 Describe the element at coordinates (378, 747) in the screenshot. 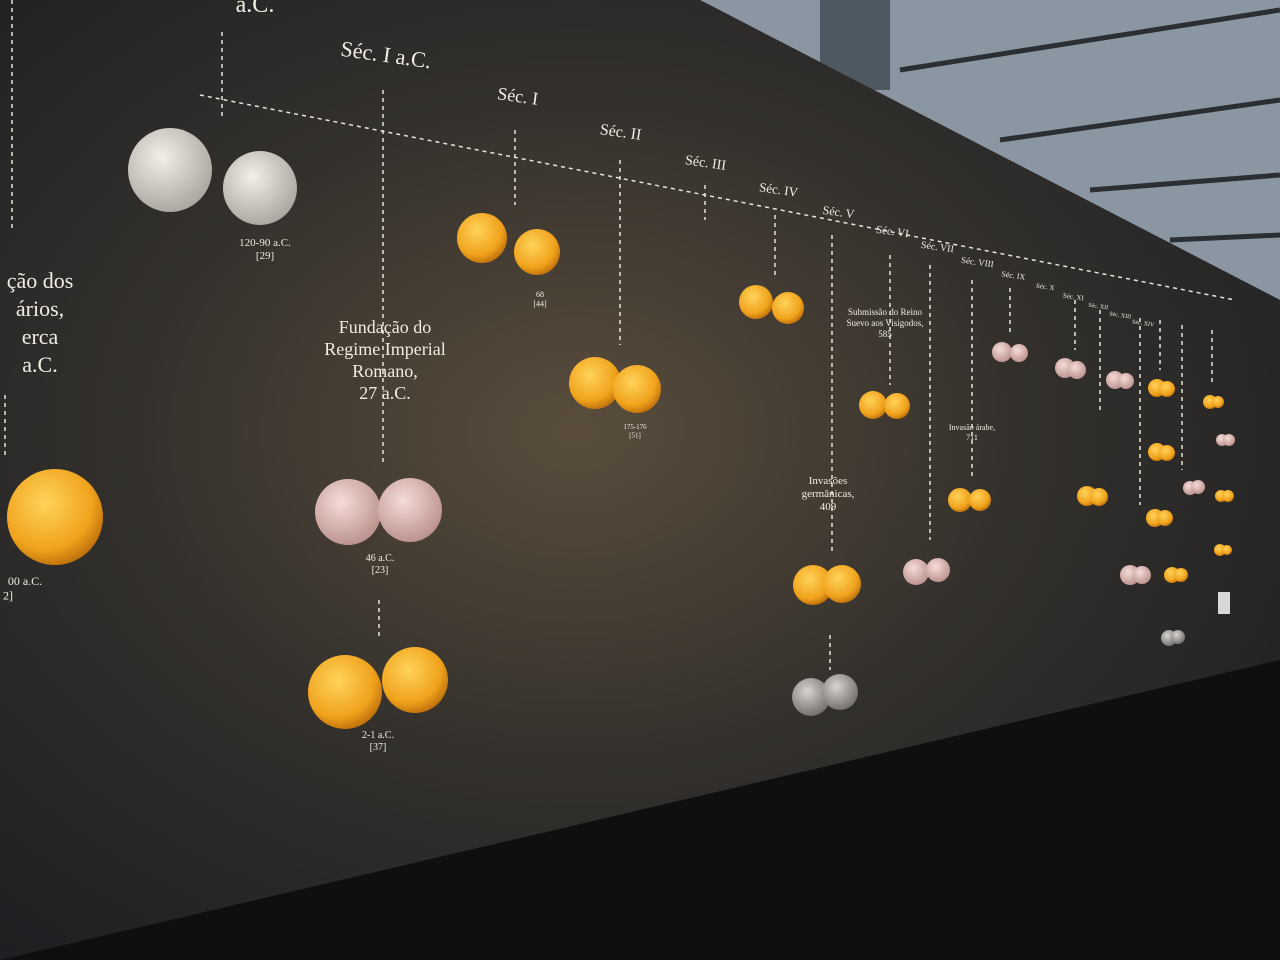

I see `coin-ref: [37]` at that location.